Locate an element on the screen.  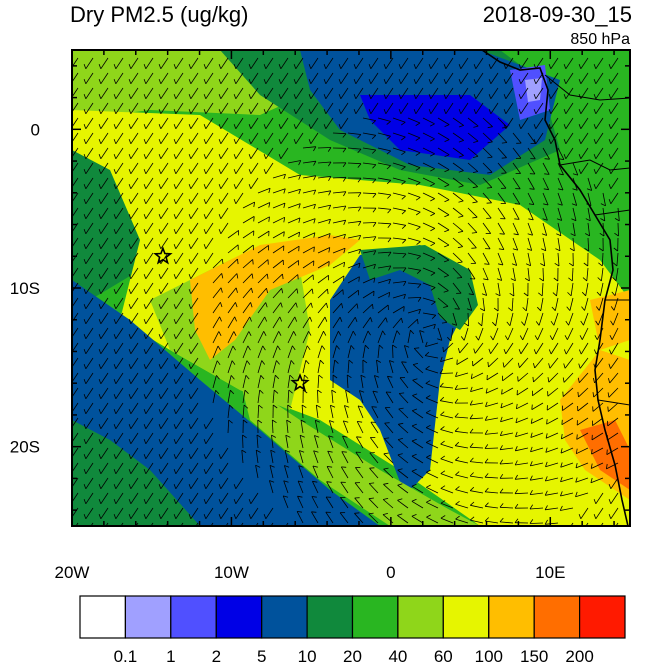
x-axis-label: 0 is located at coordinates (390, 572).